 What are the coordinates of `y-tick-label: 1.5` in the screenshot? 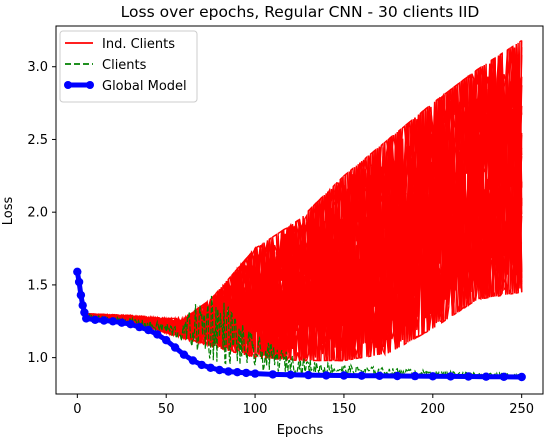 It's located at (37, 285).